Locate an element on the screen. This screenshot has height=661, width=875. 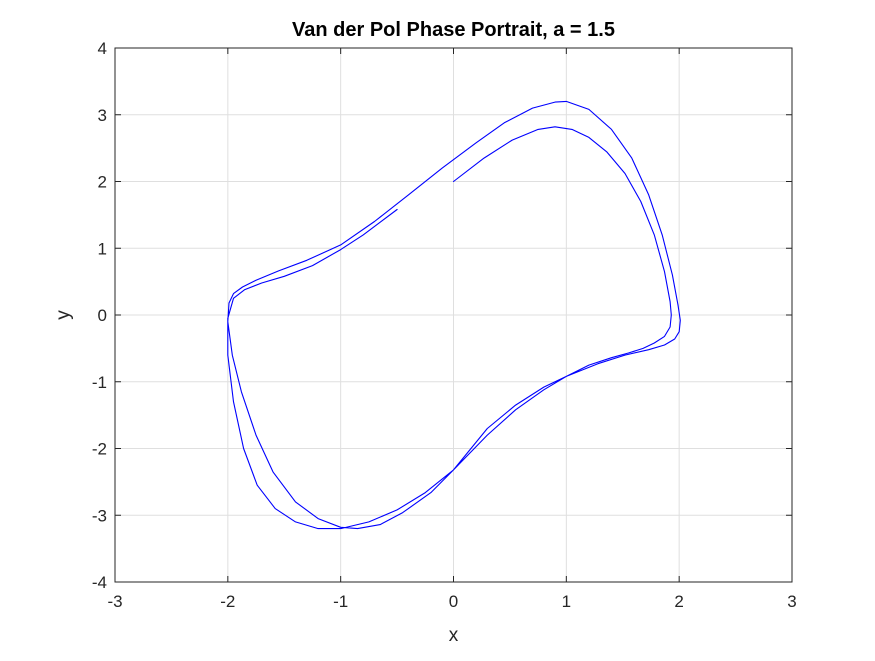
y-tick-label: -2 is located at coordinates (99, 449).